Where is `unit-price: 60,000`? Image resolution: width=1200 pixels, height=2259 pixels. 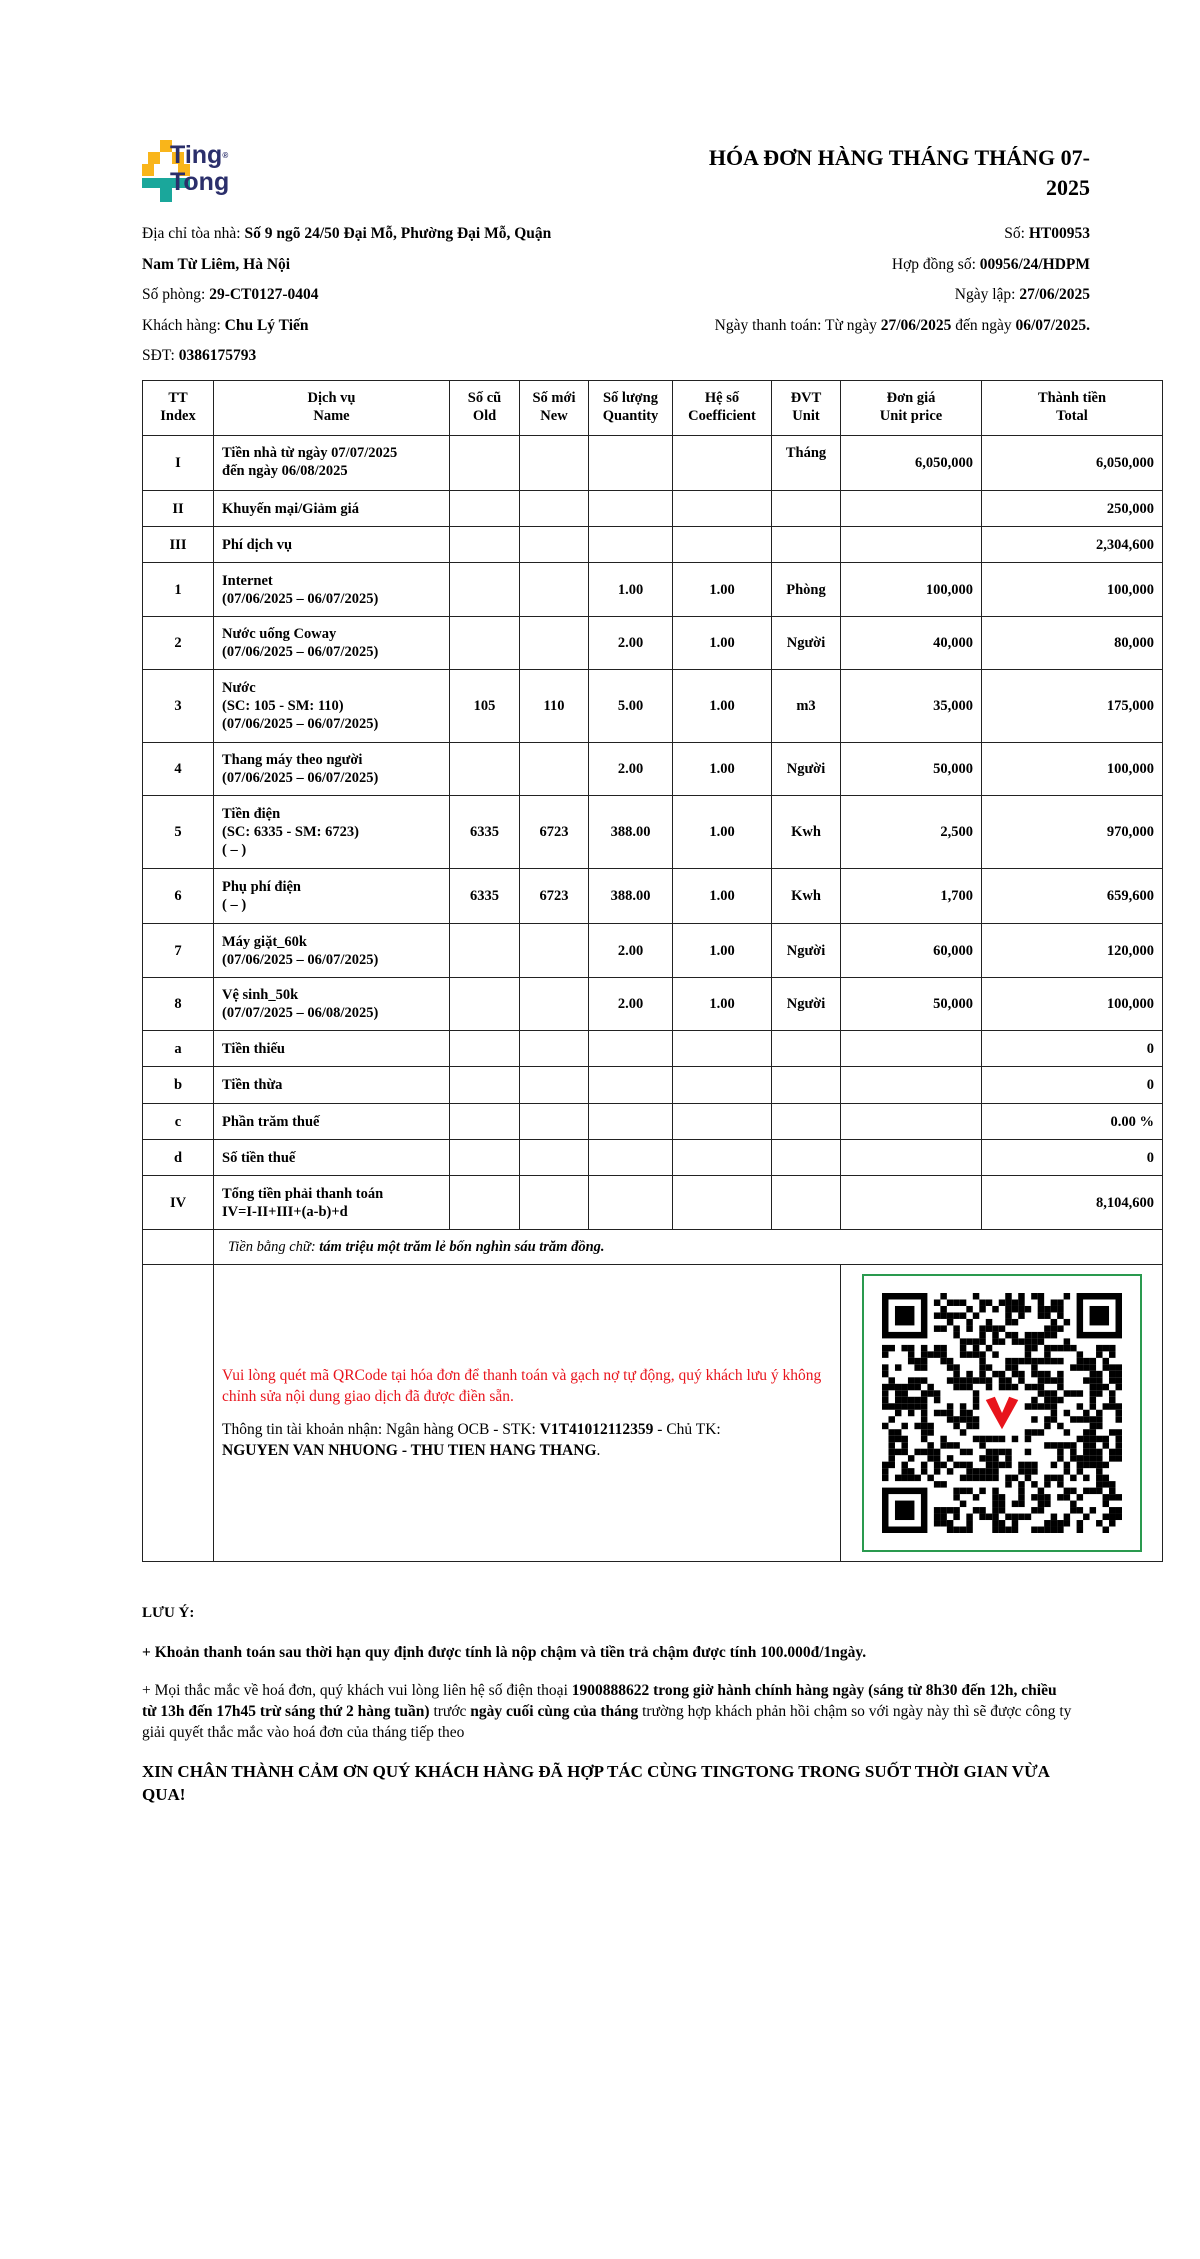 unit-price: 60,000 is located at coordinates (911, 950).